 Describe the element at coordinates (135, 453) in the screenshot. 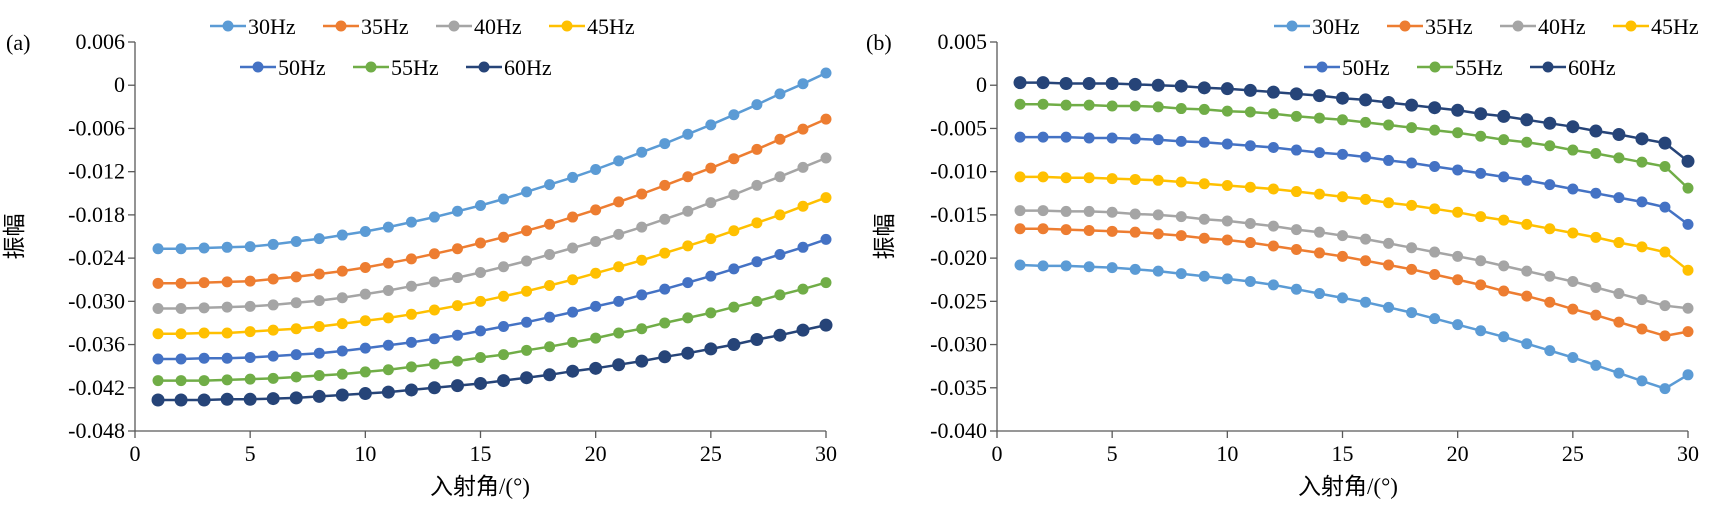

I see `x-tick-label: 0` at that location.